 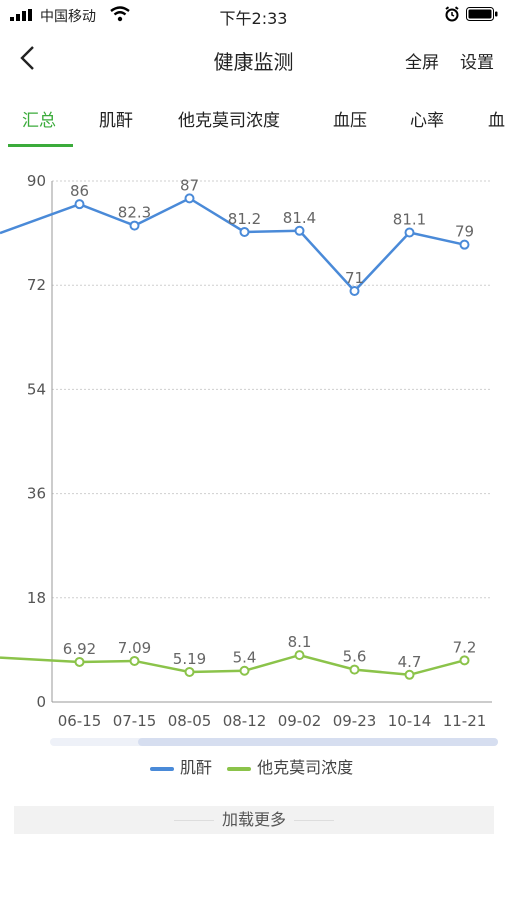 I want to click on status-time: 下午2:33, so click(x=253, y=18).